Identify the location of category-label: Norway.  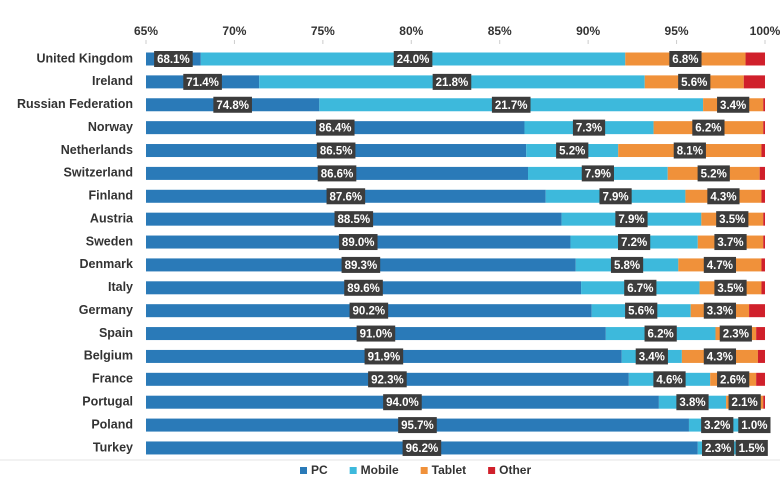
(110, 127).